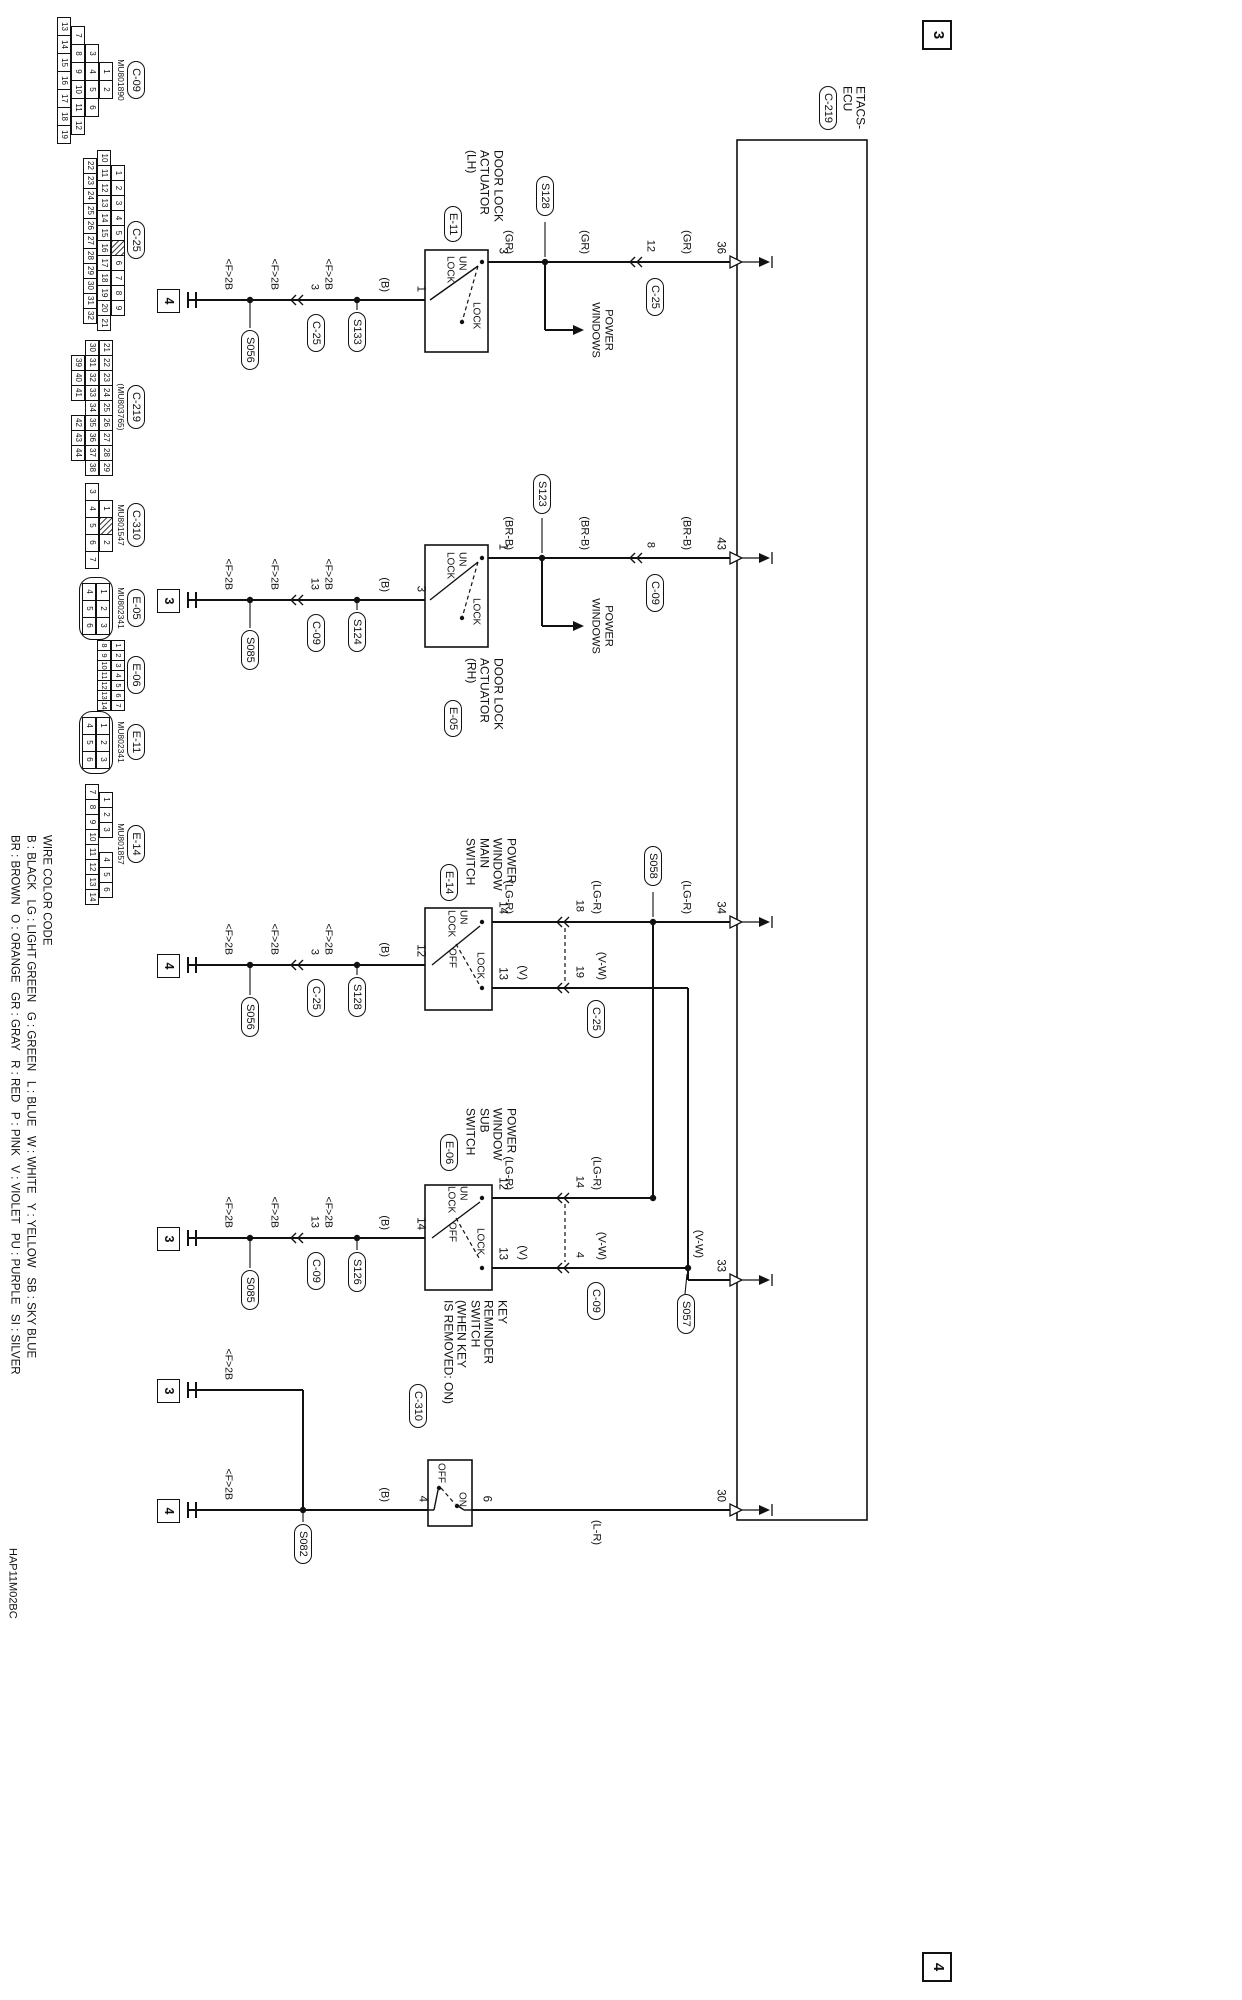 The image size is (1242, 2000). What do you see at coordinates (453, 719) in the screenshot?
I see `component-connector-ref: E-05` at bounding box center [453, 719].